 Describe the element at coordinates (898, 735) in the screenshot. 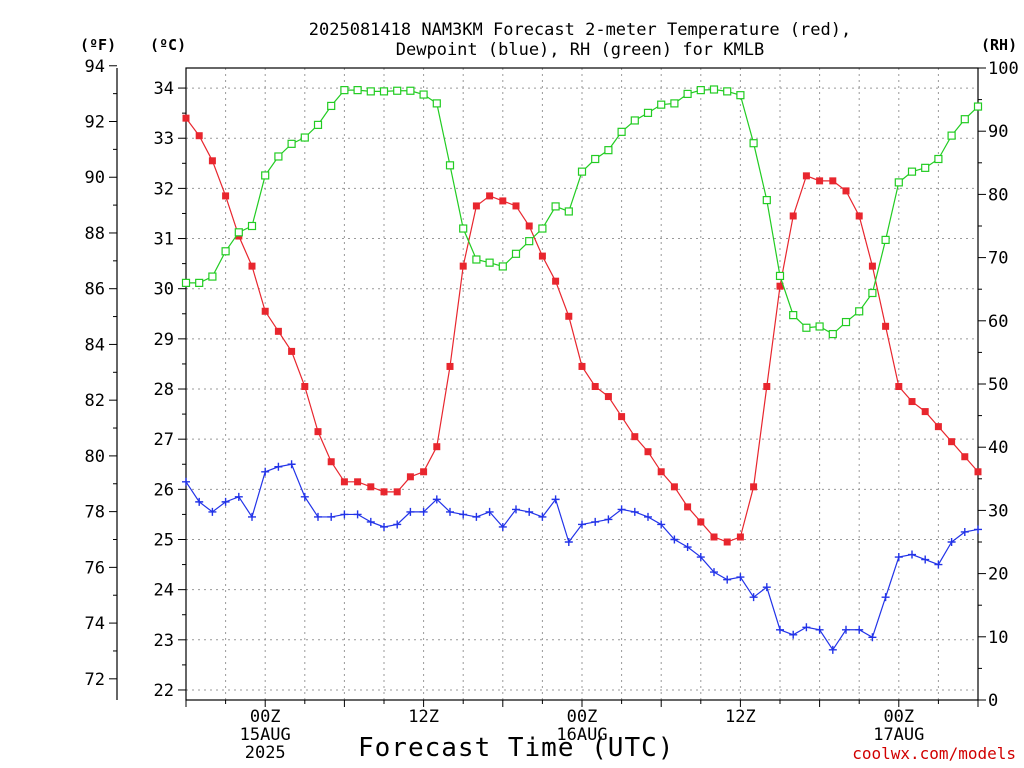

I see `x-tick-label-date: 17AUG` at that location.